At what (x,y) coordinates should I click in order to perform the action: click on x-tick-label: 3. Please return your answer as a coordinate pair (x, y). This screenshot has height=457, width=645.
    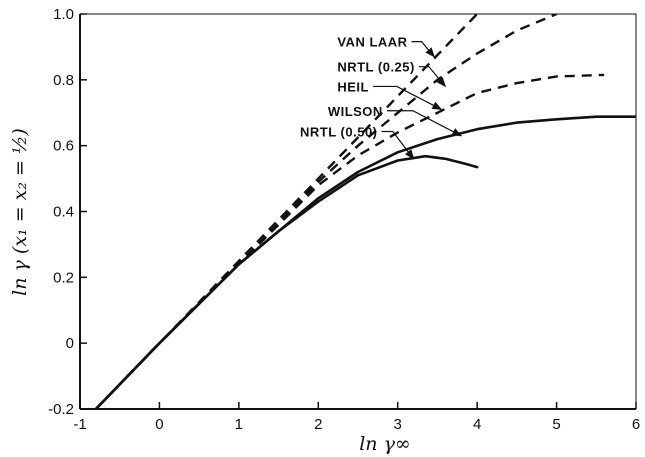
    Looking at the image, I should click on (398, 424).